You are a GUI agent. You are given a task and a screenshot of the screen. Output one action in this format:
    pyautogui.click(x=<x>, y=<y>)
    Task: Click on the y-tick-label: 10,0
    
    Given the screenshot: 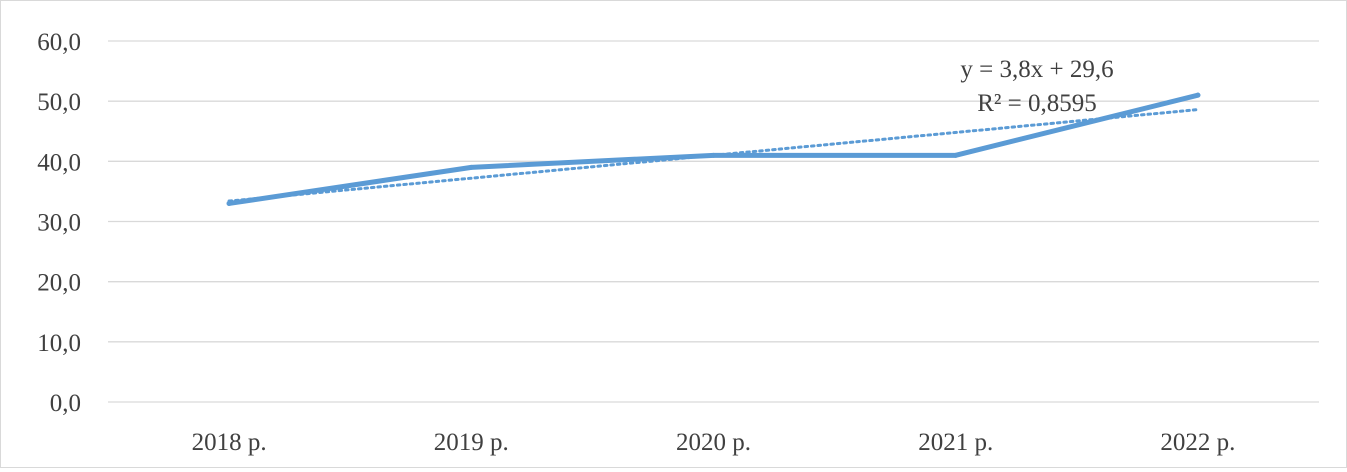 What is the action you would take?
    pyautogui.click(x=59, y=343)
    